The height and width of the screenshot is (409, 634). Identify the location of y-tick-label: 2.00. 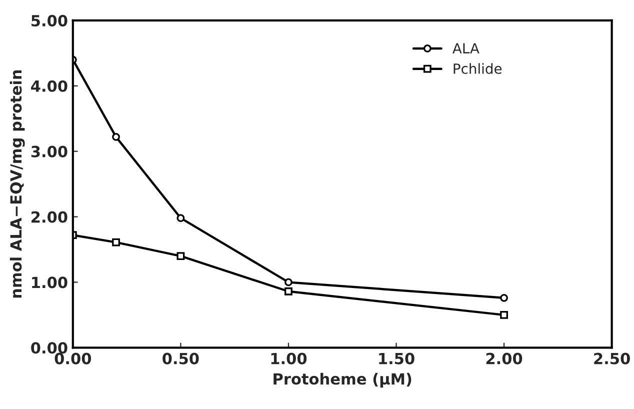
(50, 217).